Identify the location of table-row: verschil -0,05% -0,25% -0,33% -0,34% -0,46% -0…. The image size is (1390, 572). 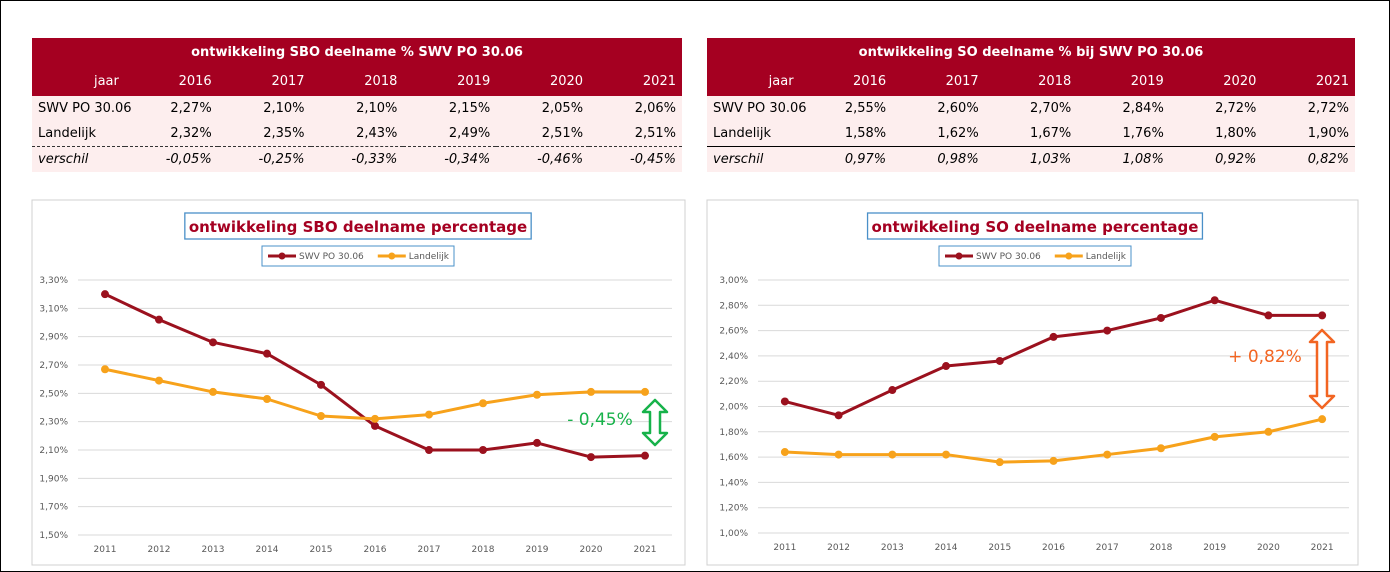
(357, 159).